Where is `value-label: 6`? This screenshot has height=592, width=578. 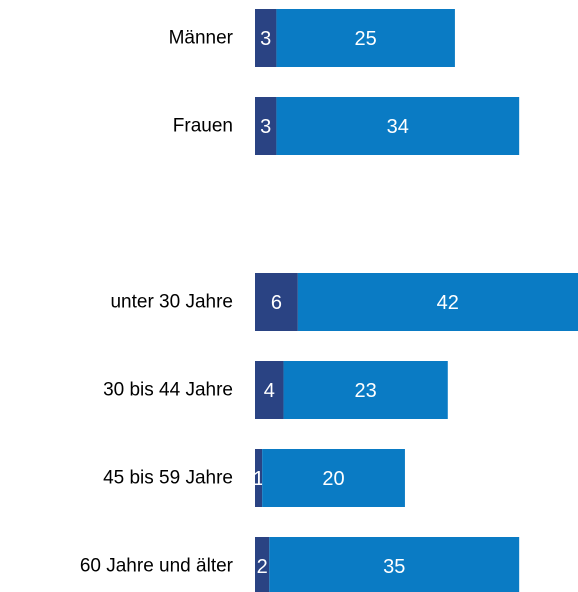 value-label: 6 is located at coordinates (276, 303).